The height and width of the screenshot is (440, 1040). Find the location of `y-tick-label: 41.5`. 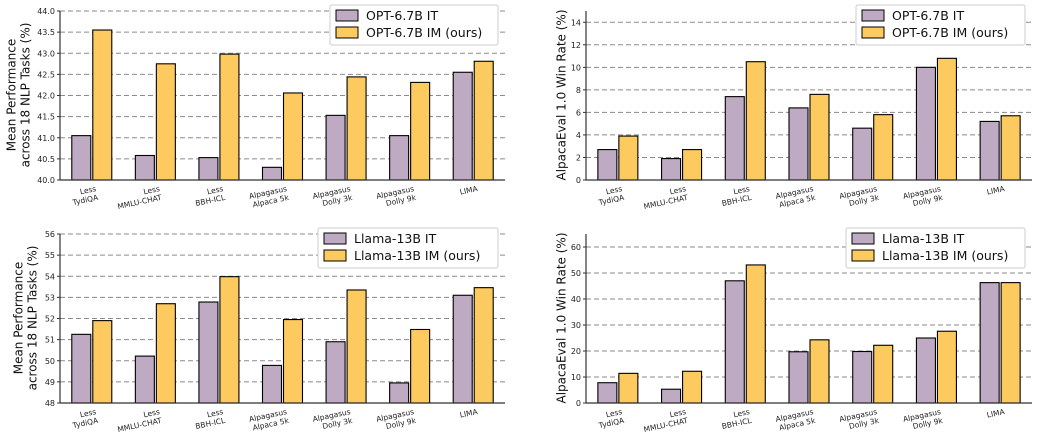

y-tick-label: 41.5 is located at coordinates (46, 117).